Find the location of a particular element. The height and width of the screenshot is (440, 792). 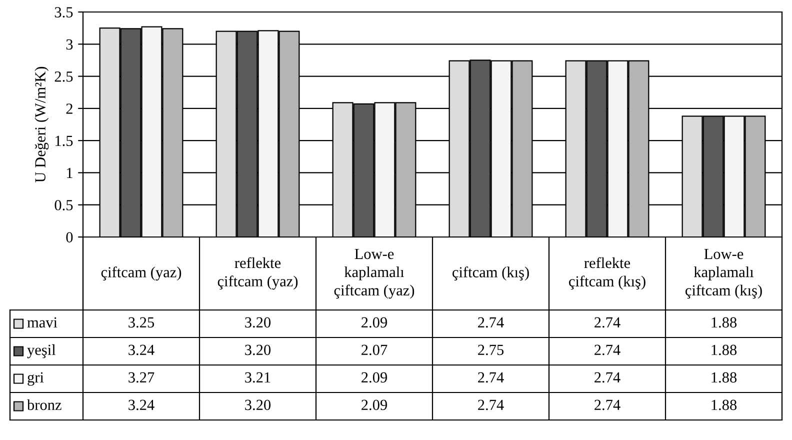

data-label: 2.07 is located at coordinates (375, 350).